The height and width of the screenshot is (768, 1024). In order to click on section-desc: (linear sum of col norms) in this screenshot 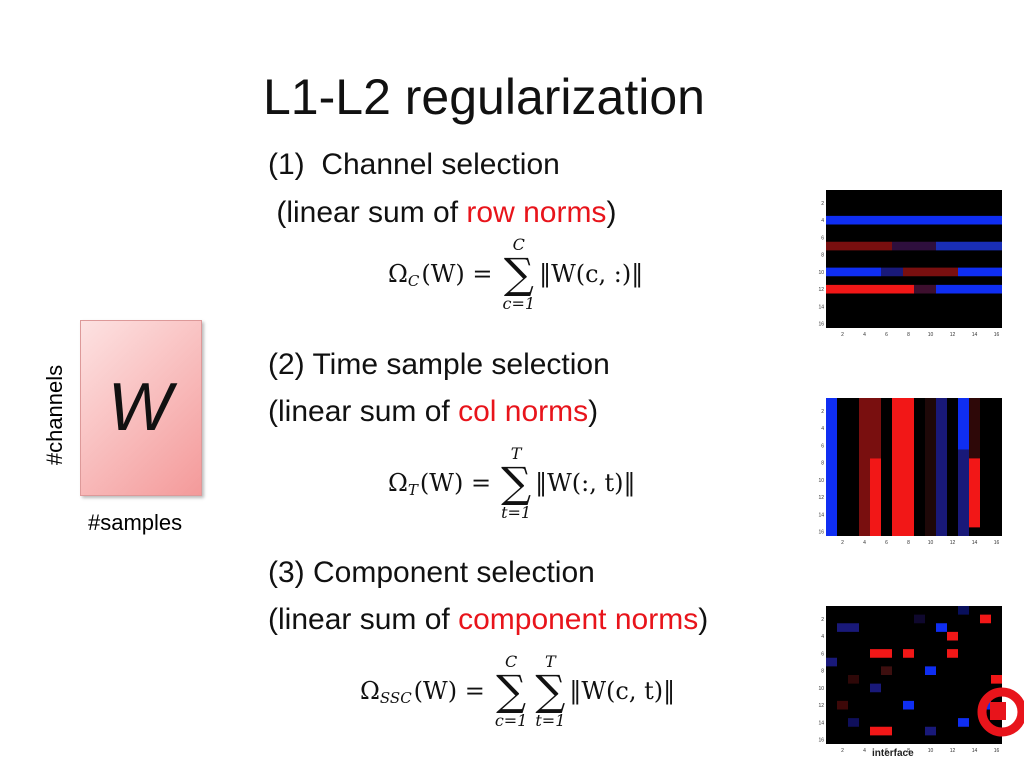, I will do `click(433, 412)`.